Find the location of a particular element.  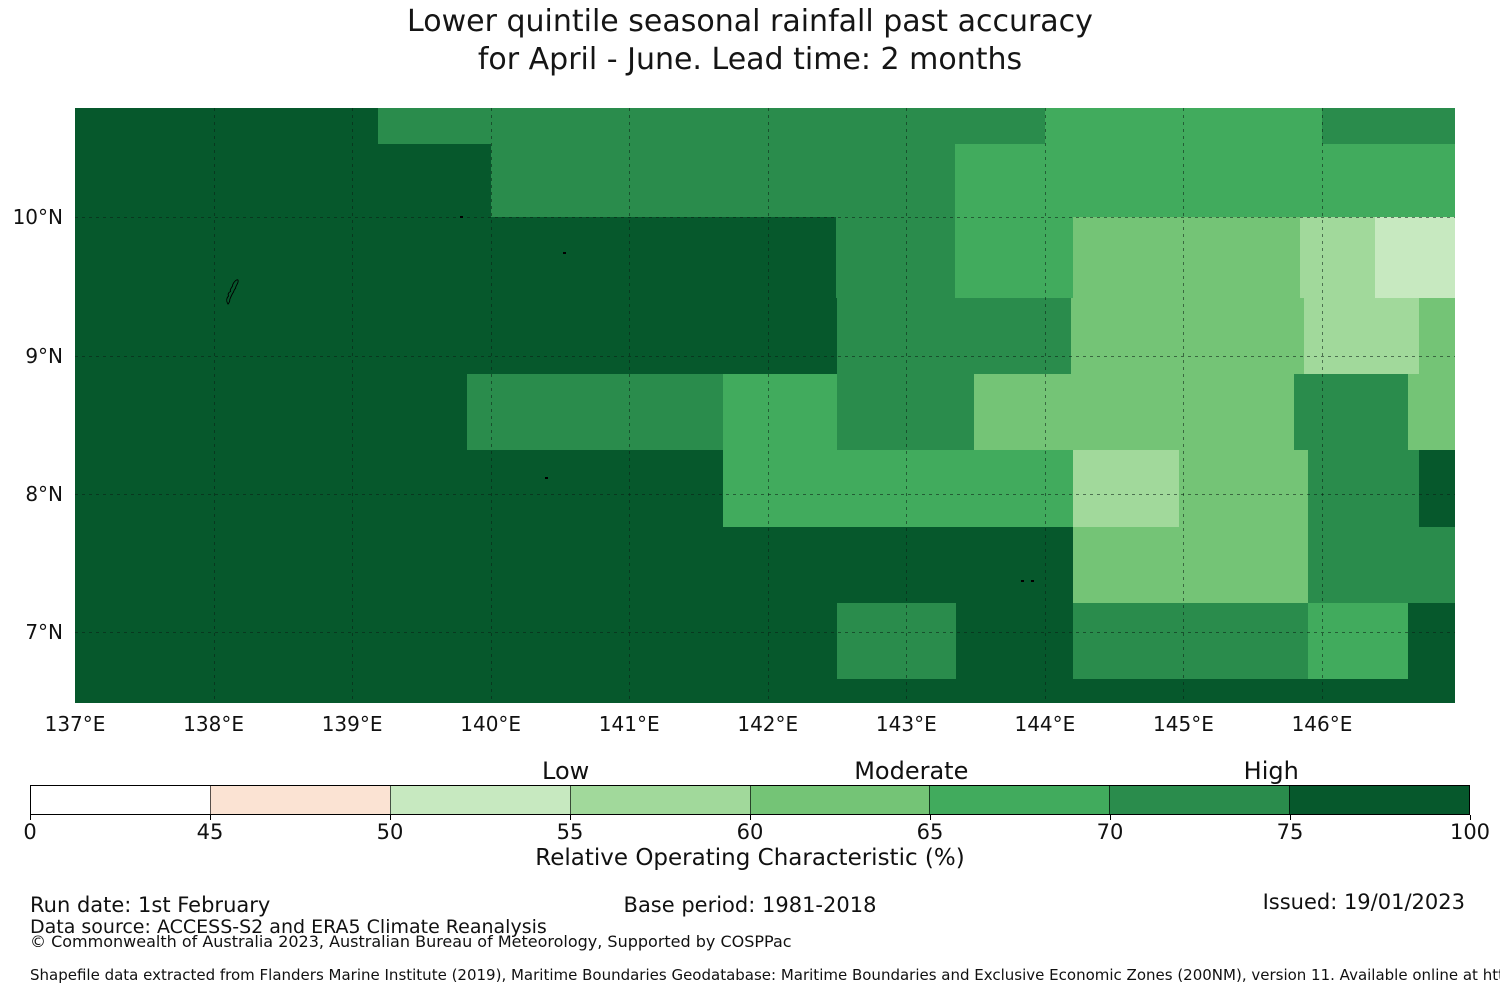

base-period-text: Base period: 1981-2018 is located at coordinates (750, 905).